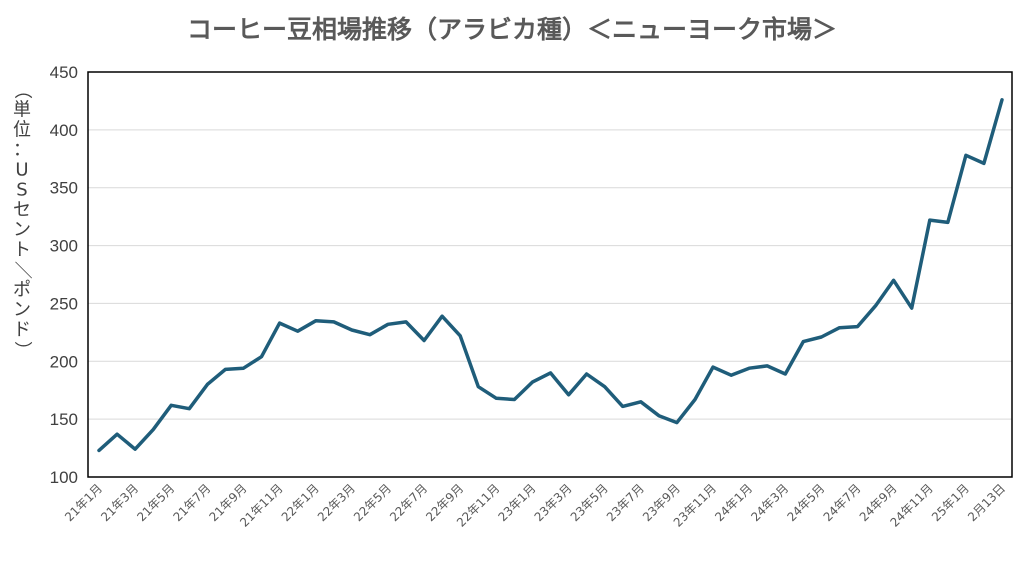  What do you see at coordinates (64, 72) in the screenshot?
I see `y-tick-label: 450` at bounding box center [64, 72].